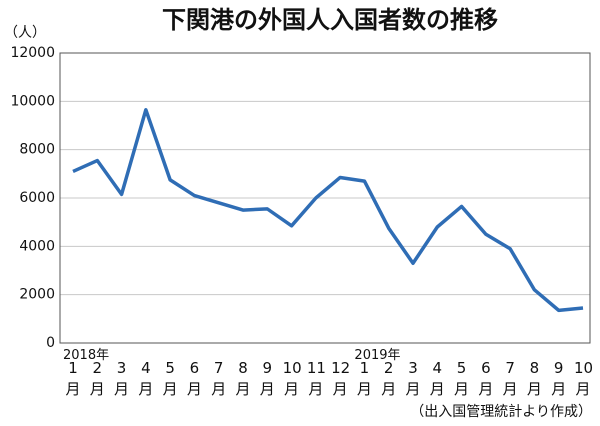 This screenshot has width=600, height=426. Describe the element at coordinates (37, 246) in the screenshot. I see `y-tick-label: 4000` at that location.